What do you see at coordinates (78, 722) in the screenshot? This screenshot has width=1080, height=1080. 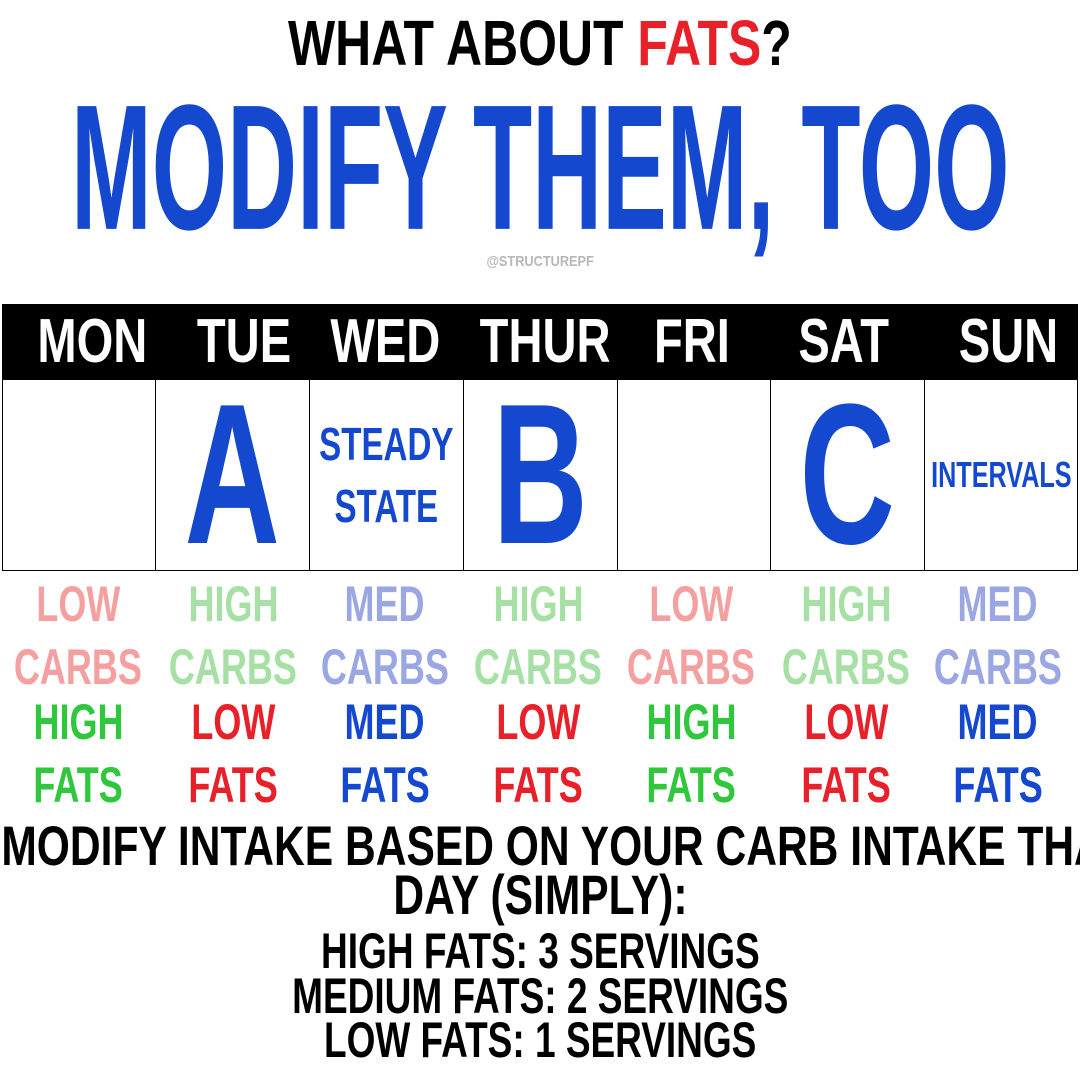 I see `fats-level-mon: HIGH` at bounding box center [78, 722].